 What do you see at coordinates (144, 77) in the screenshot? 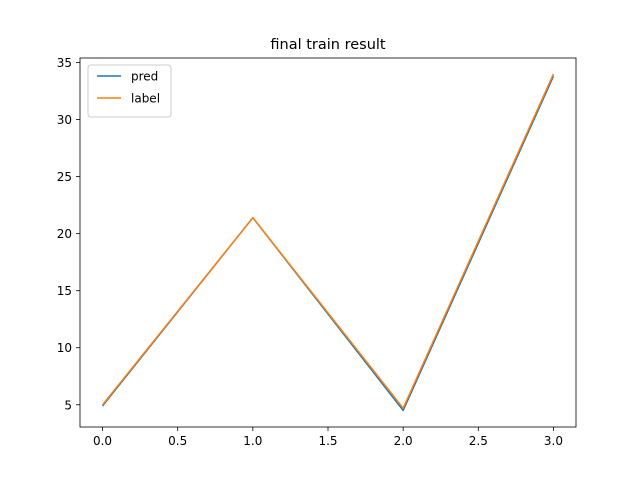
I see `legend-label-pred: pred` at bounding box center [144, 77].